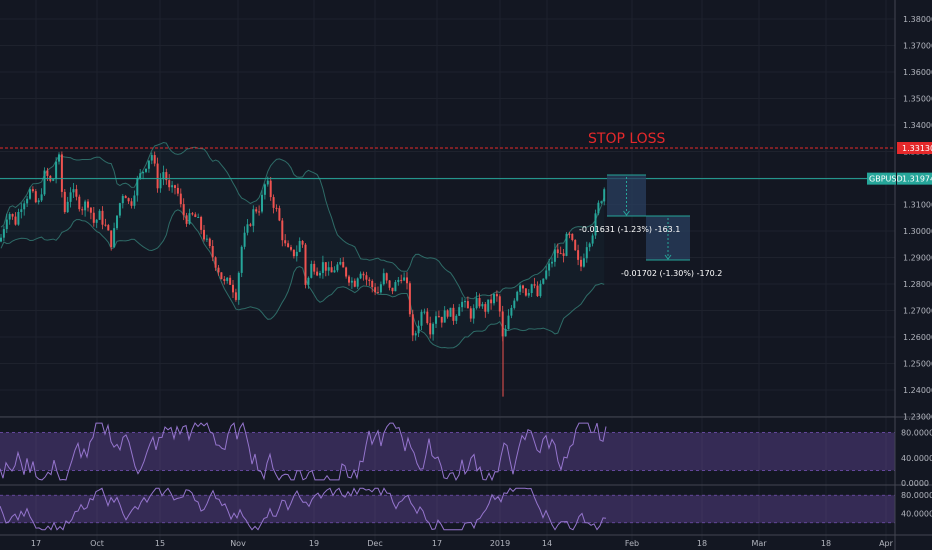 The width and height of the screenshot is (932, 550). What do you see at coordinates (447, 163) in the screenshot?
I see `horizontal-lines` at bounding box center [447, 163].